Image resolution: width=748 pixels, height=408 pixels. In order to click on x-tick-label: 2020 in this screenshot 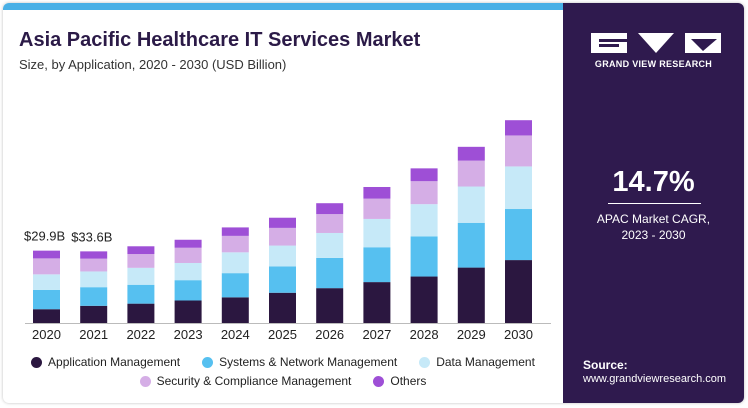, I will do `click(46, 334)`.